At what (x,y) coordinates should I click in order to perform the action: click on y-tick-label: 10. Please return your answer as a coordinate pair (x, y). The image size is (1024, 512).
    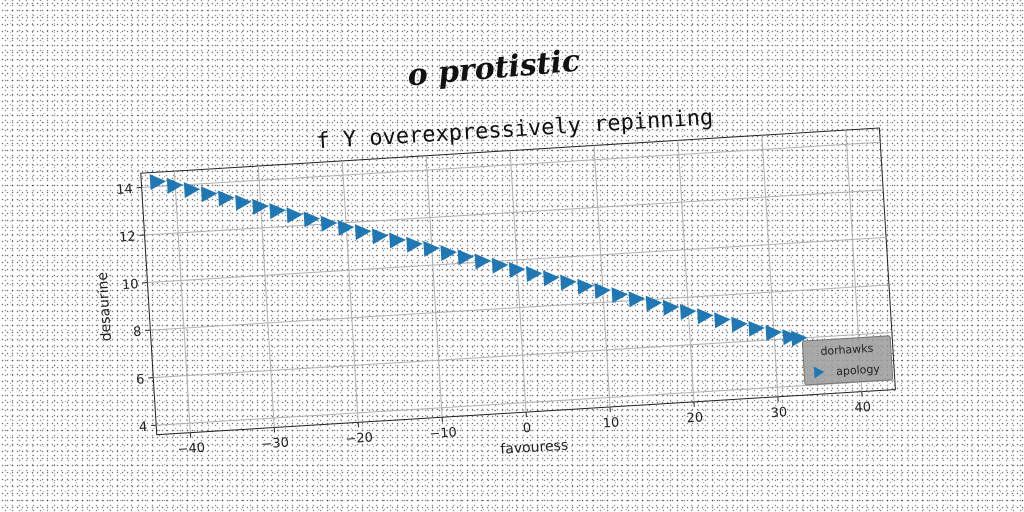
    Looking at the image, I should click on (130, 285).